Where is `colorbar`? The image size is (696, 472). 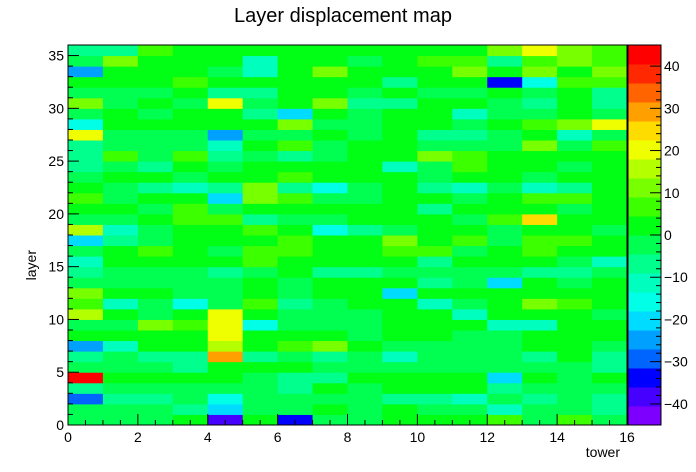 colorbar is located at coordinates (644, 235).